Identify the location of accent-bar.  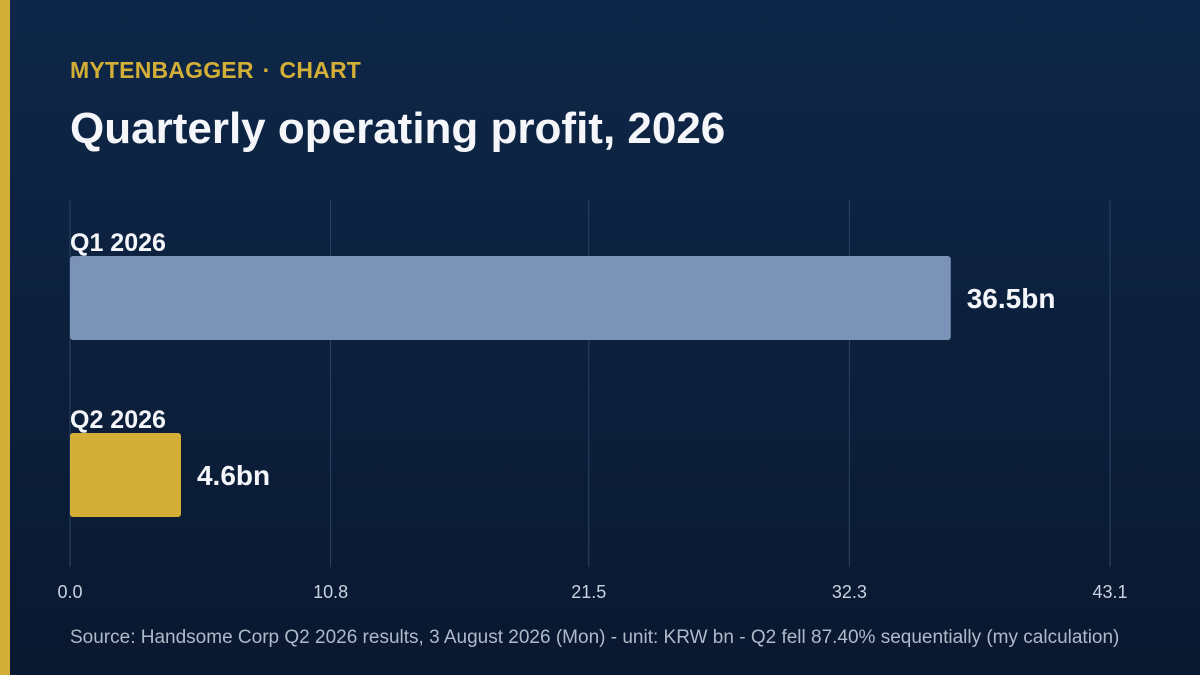
(5, 337).